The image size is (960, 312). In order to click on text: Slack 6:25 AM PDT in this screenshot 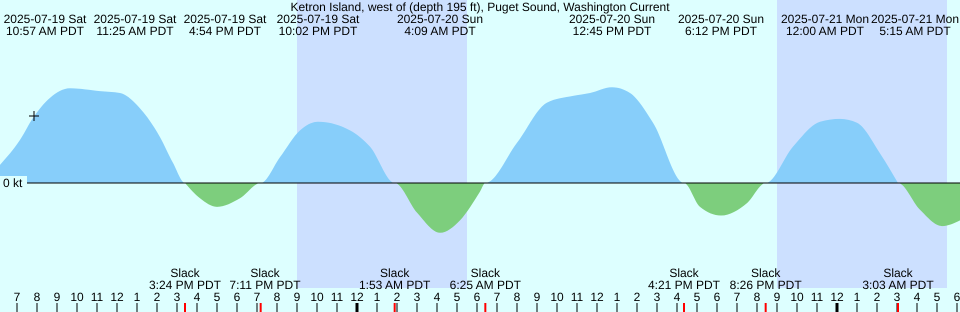, I will do `click(486, 279)`.